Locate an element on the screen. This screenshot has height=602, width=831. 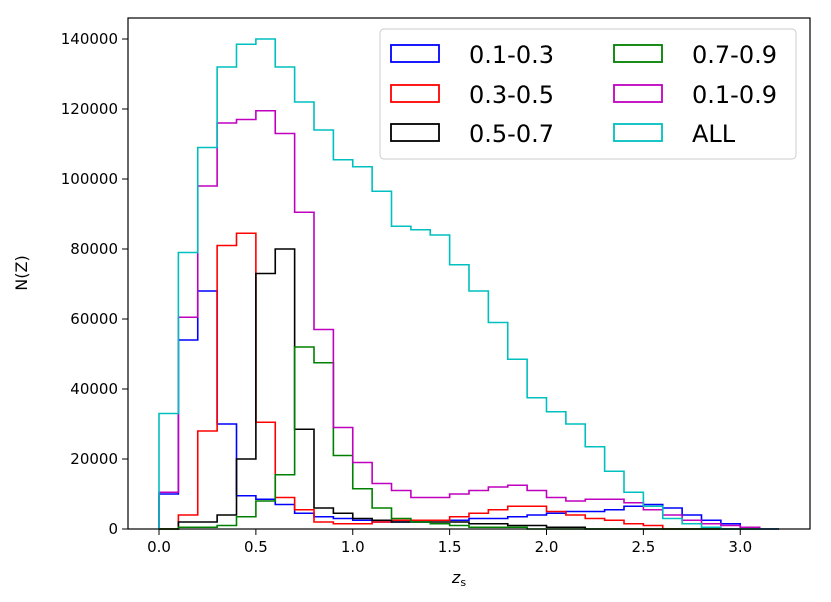
x-tick-label: 1.5 is located at coordinates (450, 547).